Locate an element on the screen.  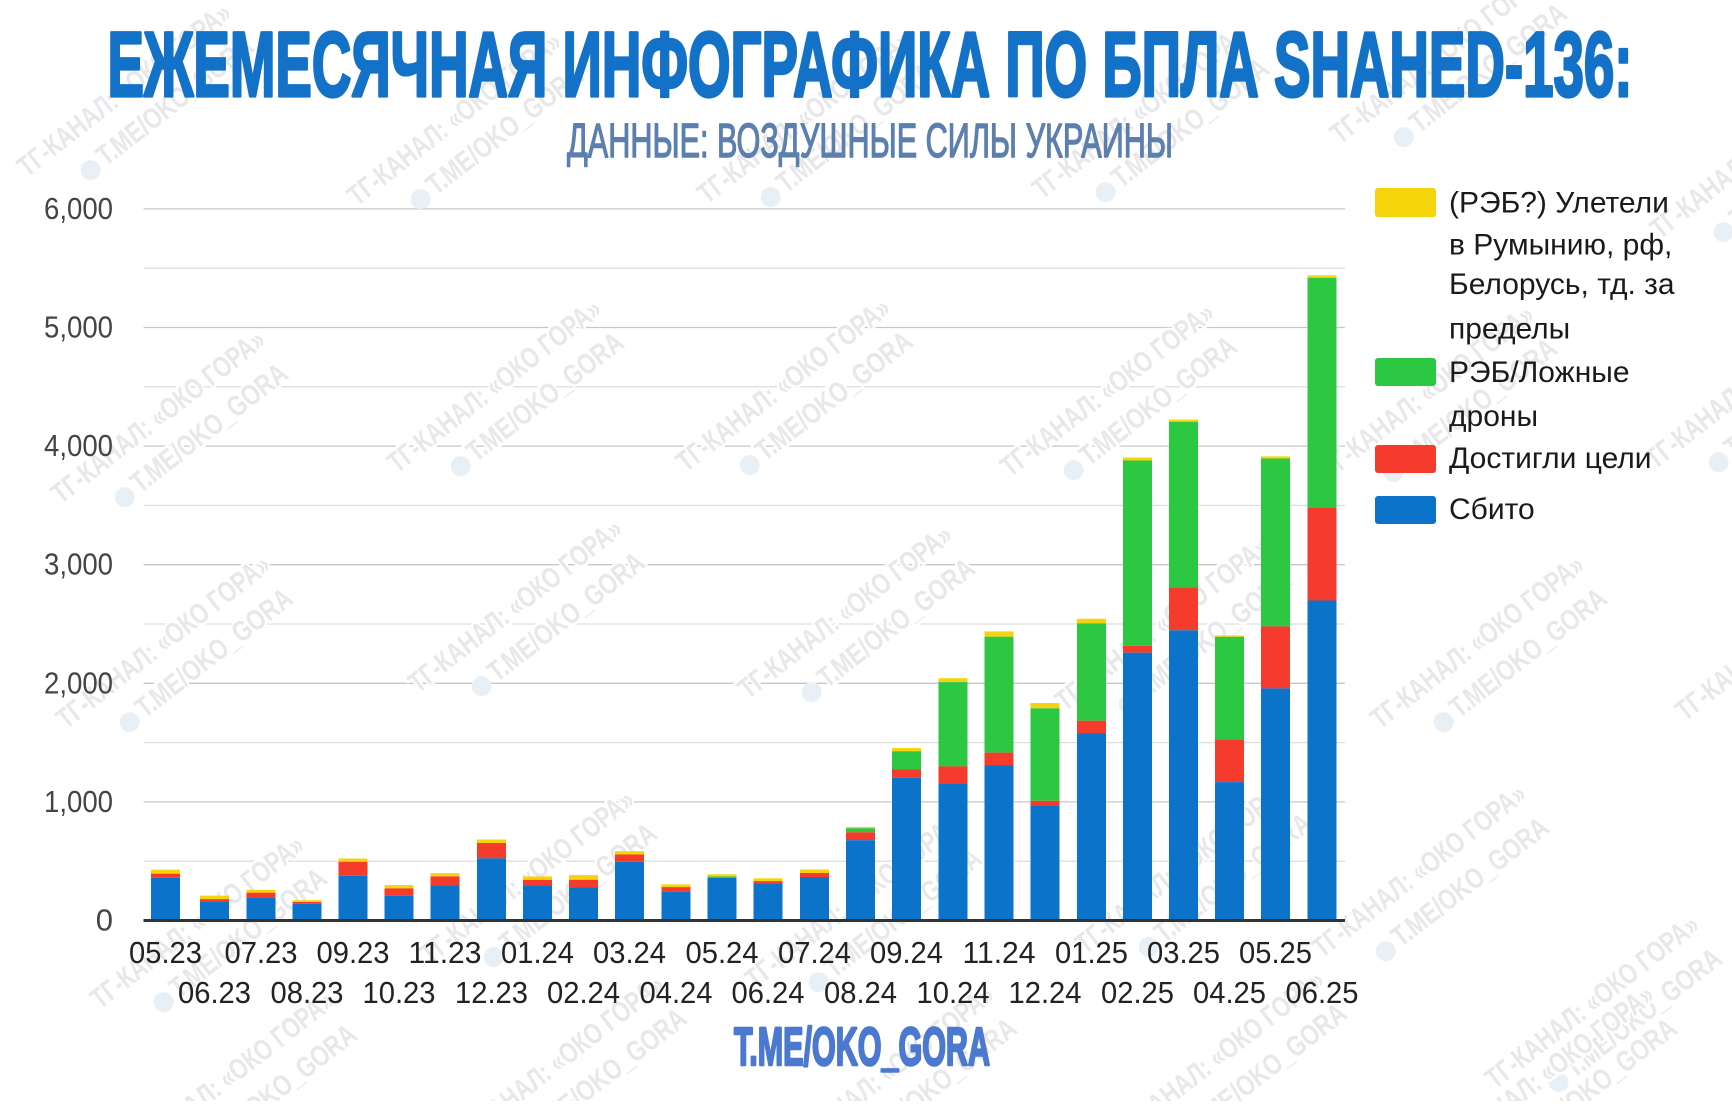
svg-text: 1,000 is located at coordinates (78, 801).